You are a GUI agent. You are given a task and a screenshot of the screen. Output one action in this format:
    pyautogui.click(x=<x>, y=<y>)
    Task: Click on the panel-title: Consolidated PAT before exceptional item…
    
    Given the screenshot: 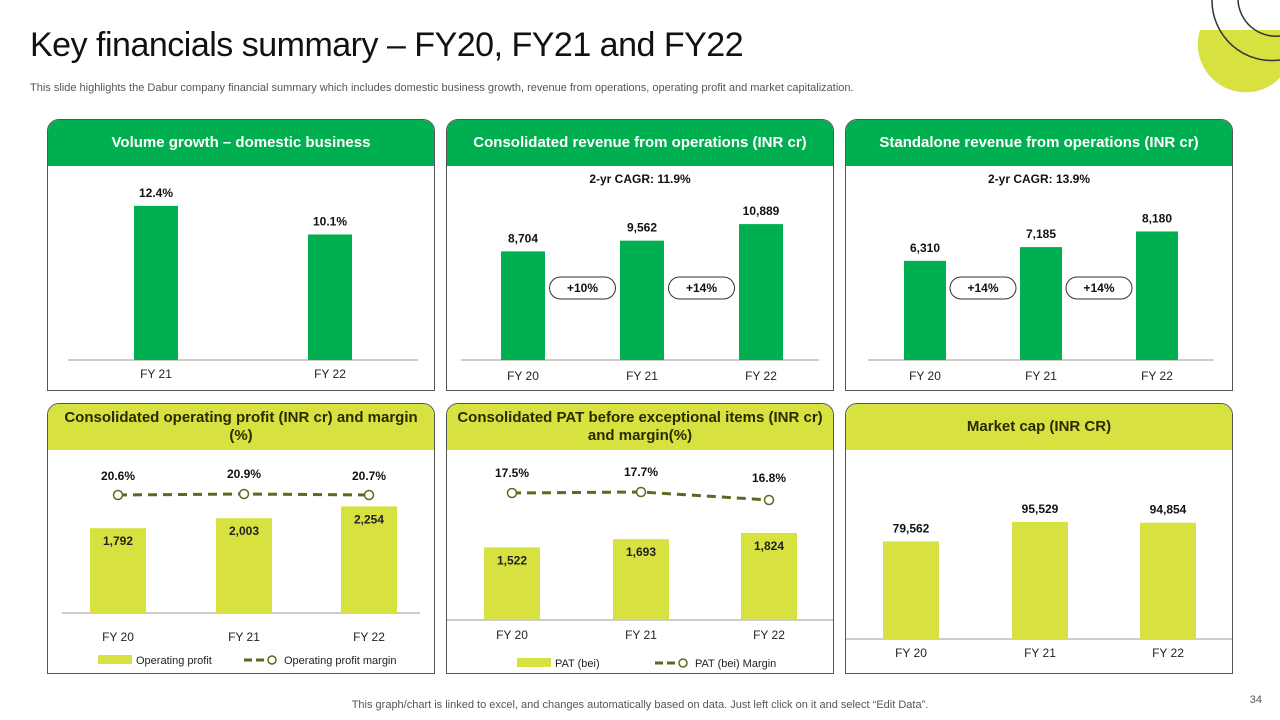 What is the action you would take?
    pyautogui.click(x=640, y=427)
    